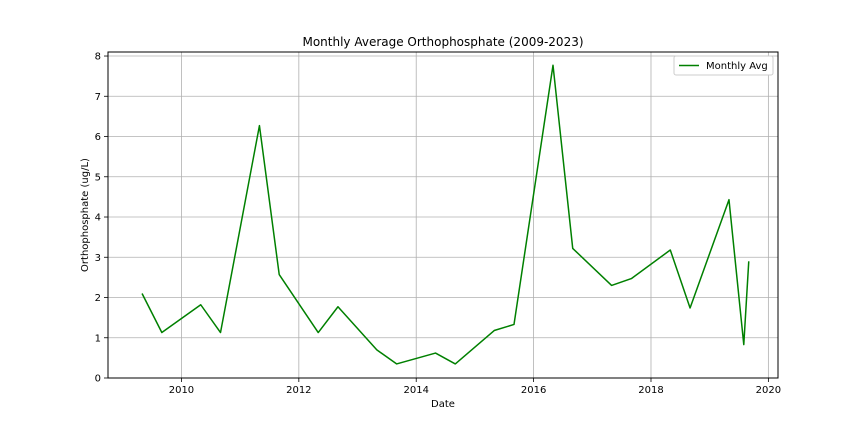  I want to click on legend-box, so click(723, 65).